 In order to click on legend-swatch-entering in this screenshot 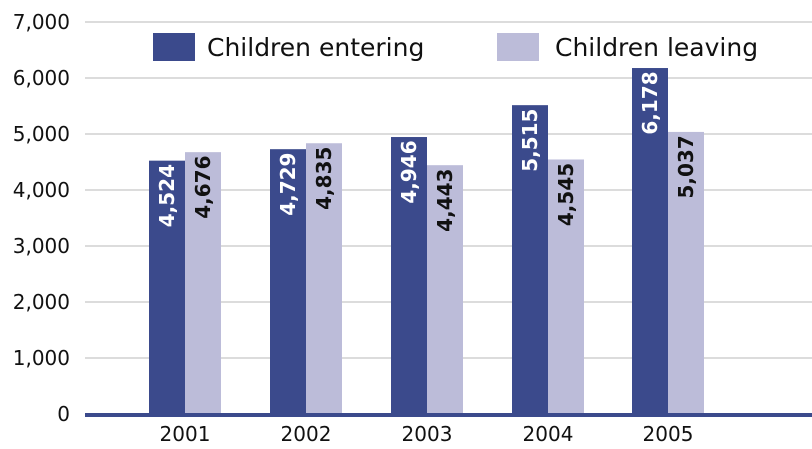, I will do `click(174, 47)`.